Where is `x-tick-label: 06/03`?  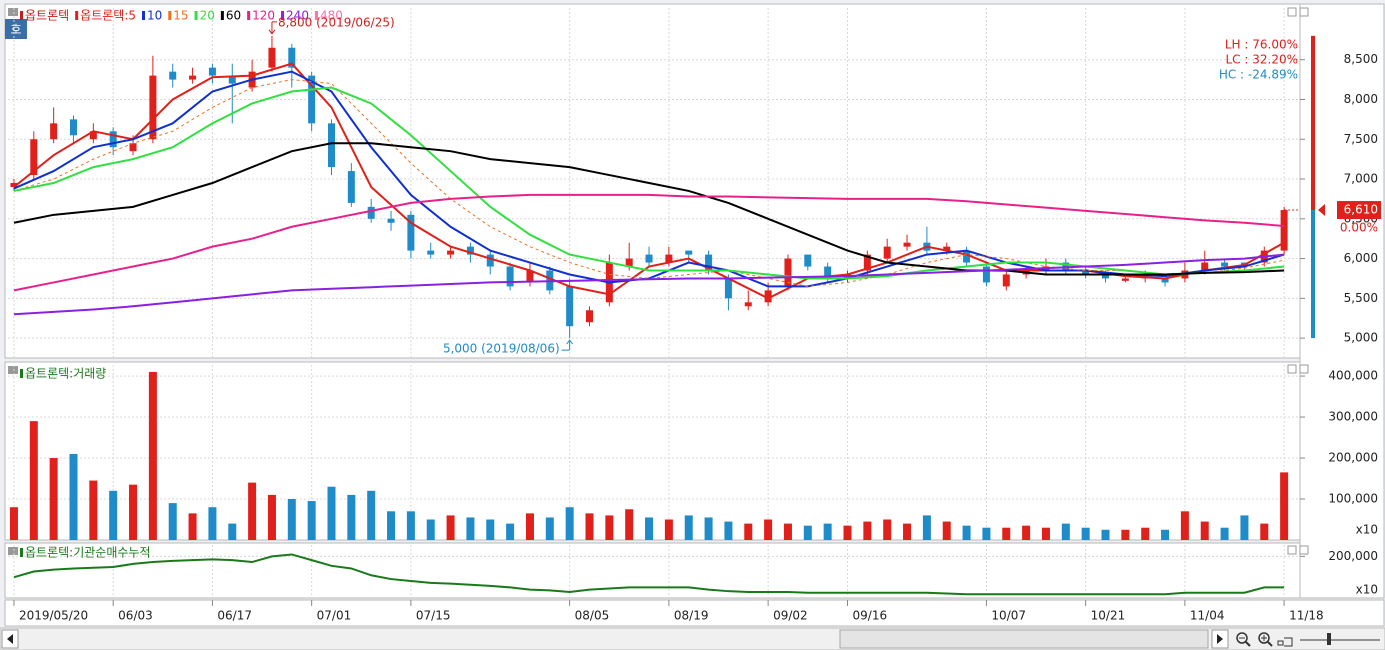
x-tick-label: 06/03 is located at coordinates (135, 616).